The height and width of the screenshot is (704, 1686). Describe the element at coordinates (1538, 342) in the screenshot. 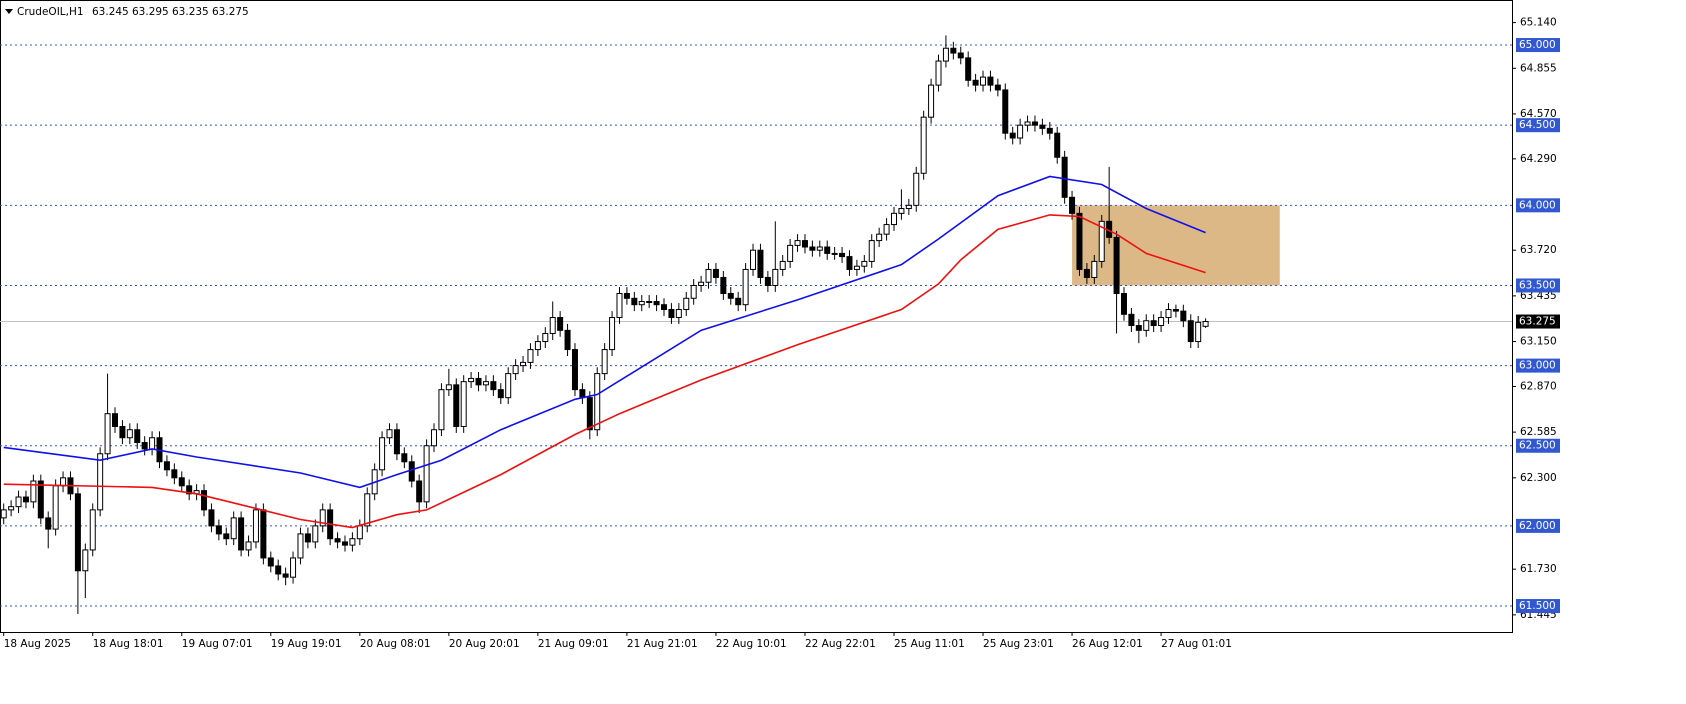

I see `y-tick-label: 63.150` at that location.